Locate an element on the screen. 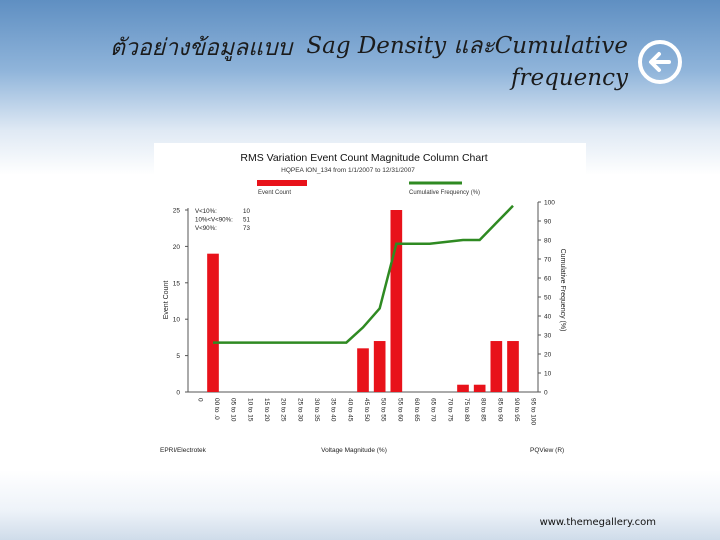 This screenshot has height=540, width=720. y2-tick-label: 90 is located at coordinates (548, 222).